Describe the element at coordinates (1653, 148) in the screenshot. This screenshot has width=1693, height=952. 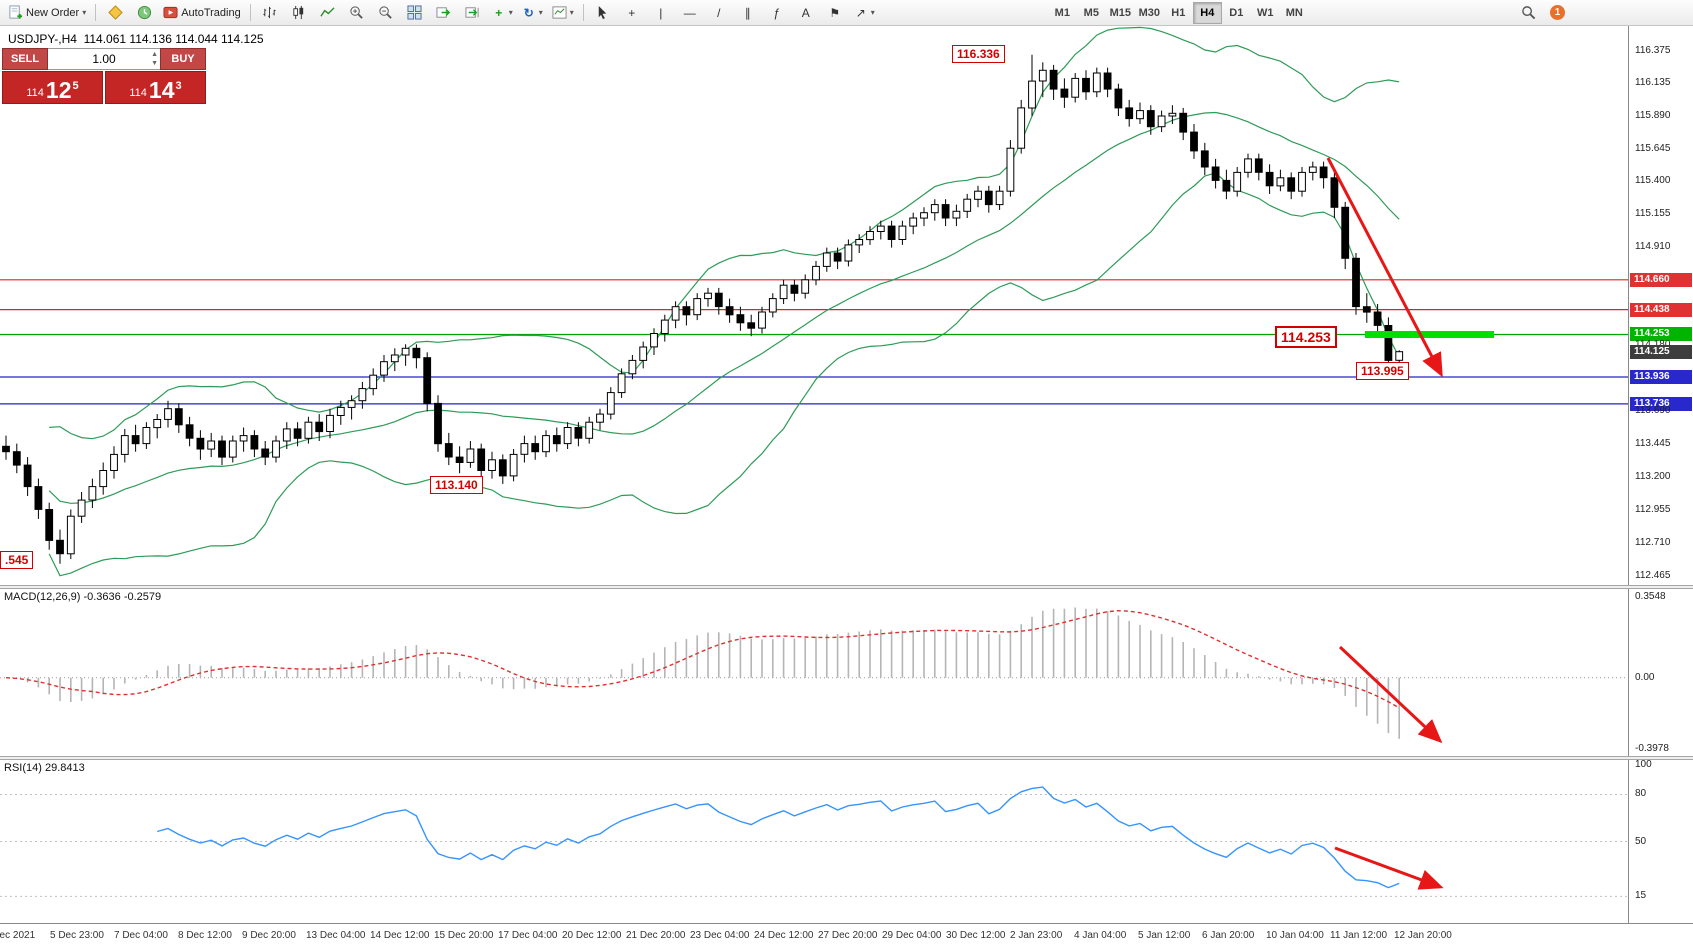
I see `price-tick: 115.645` at that location.